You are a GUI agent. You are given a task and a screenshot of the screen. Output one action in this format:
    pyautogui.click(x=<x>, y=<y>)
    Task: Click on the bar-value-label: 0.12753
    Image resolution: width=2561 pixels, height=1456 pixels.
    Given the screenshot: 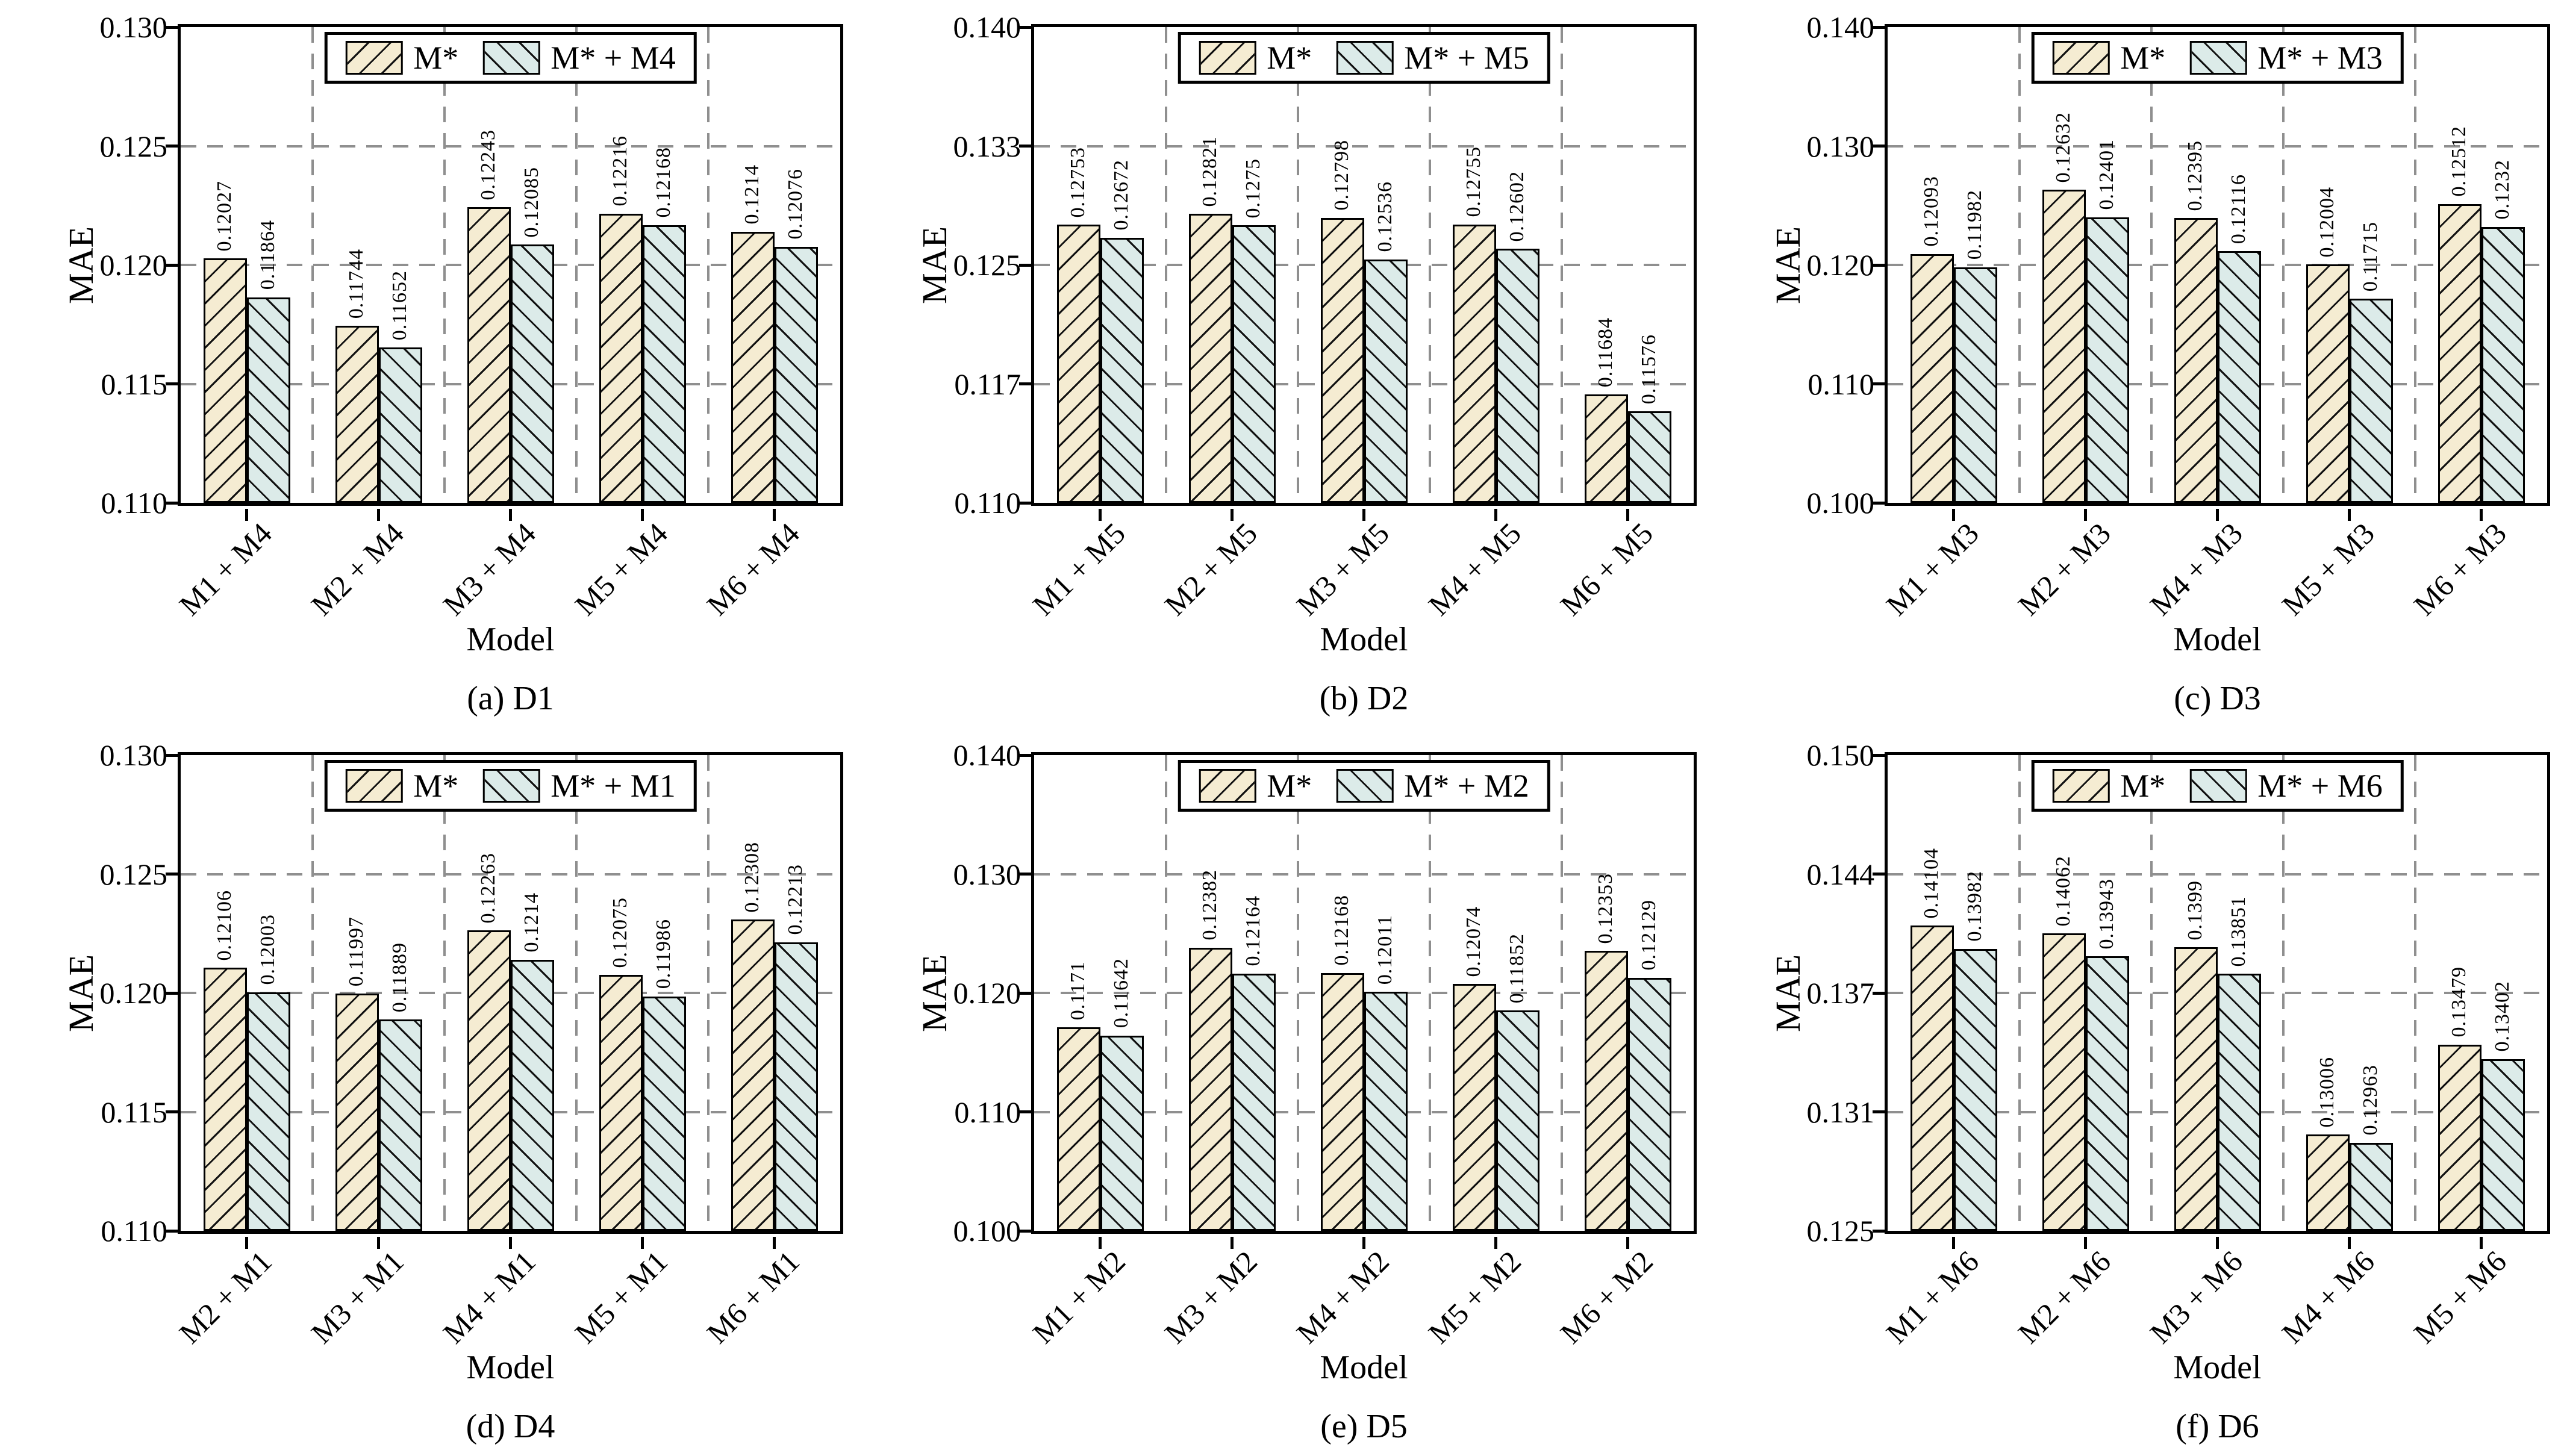 What is the action you would take?
    pyautogui.click(x=1078, y=182)
    